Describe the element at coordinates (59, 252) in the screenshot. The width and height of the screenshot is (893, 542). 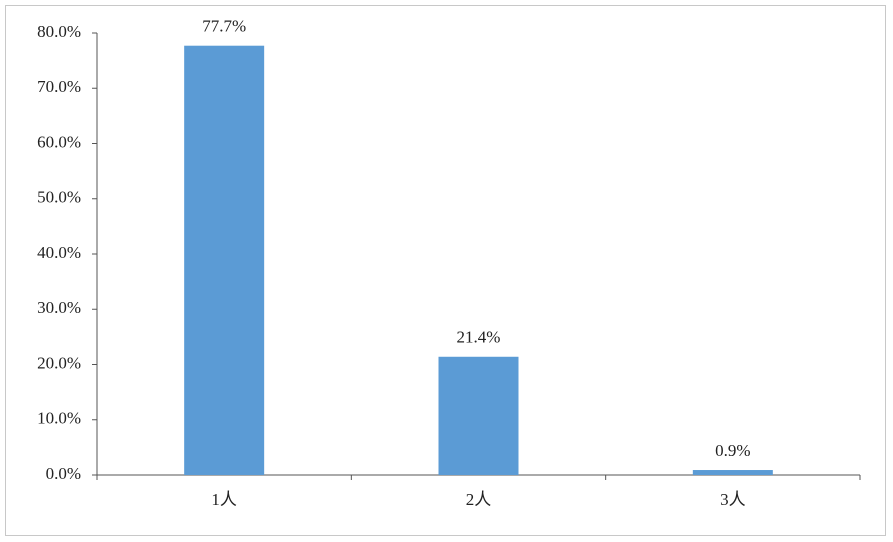
I see `y-tick-label: 40.0%` at that location.